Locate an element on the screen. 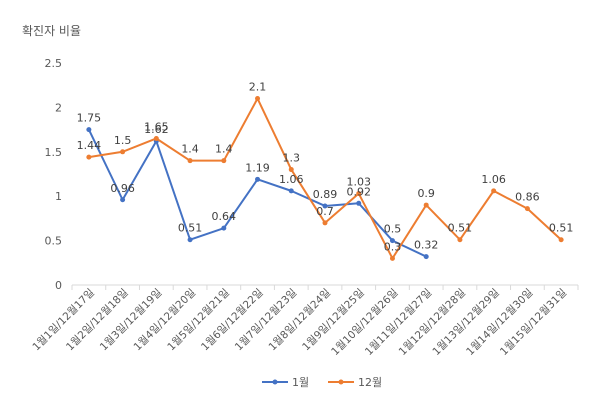 The image size is (600, 400). y-axis: 0 0.5 1 1.5 2 2.5 is located at coordinates (54, 174).